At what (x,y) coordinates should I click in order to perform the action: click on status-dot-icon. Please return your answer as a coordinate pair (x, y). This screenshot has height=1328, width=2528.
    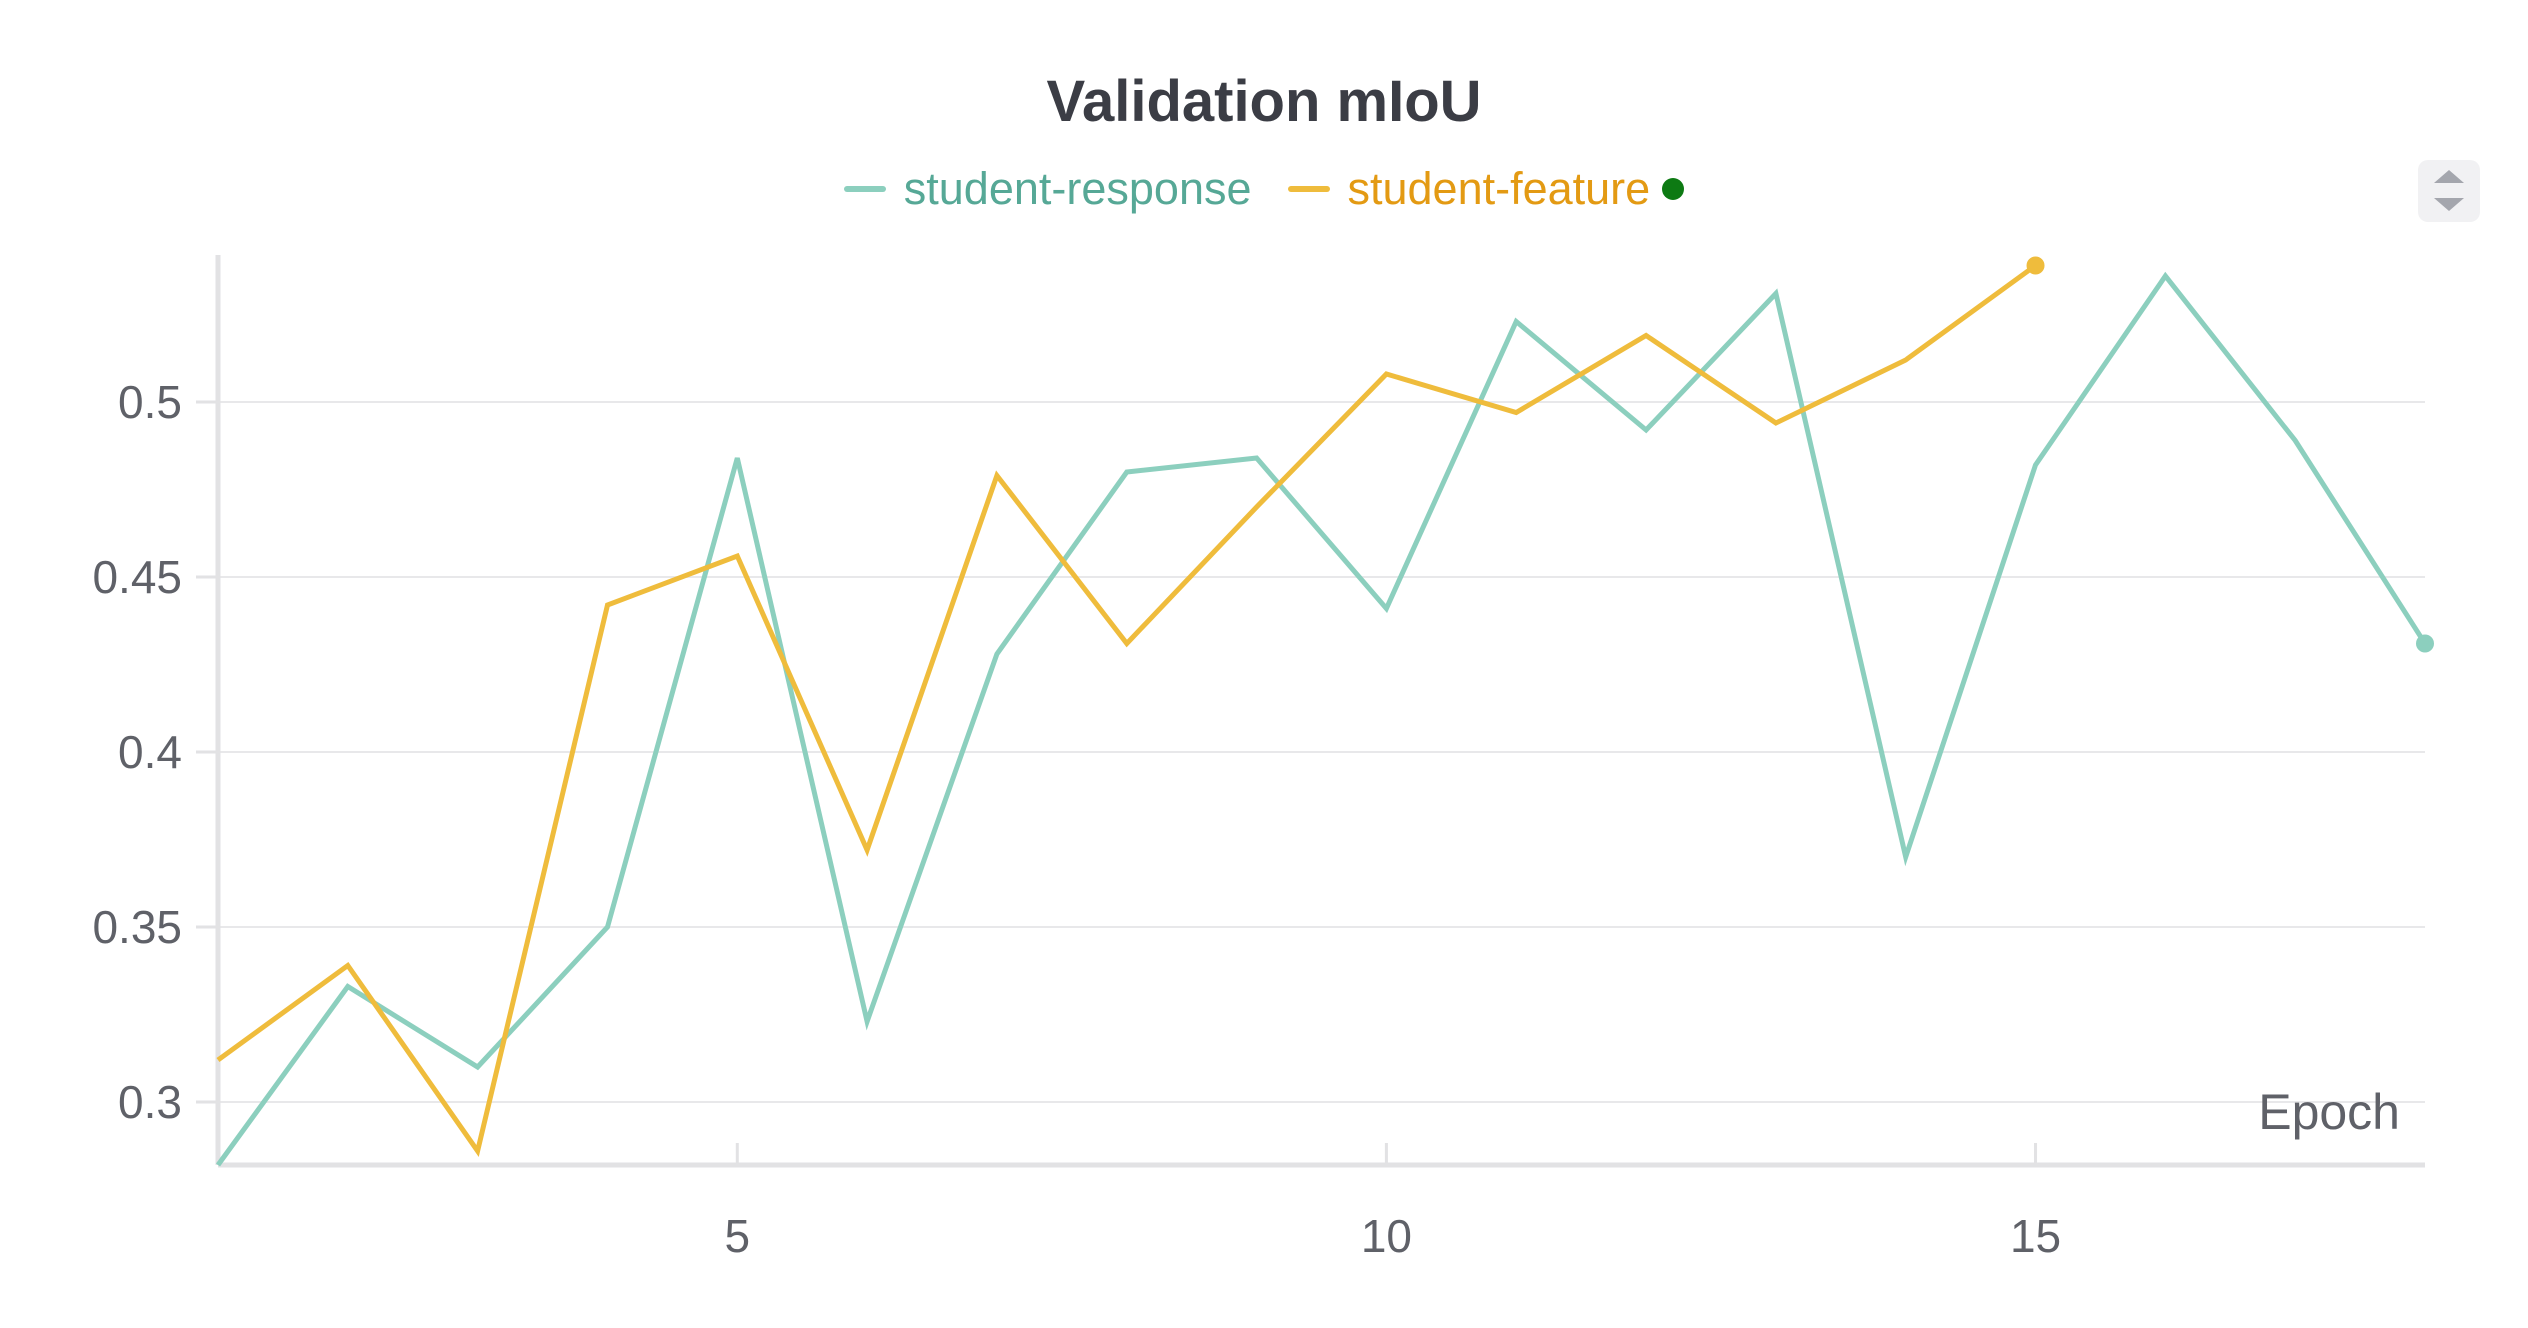
    Looking at the image, I should click on (1673, 189).